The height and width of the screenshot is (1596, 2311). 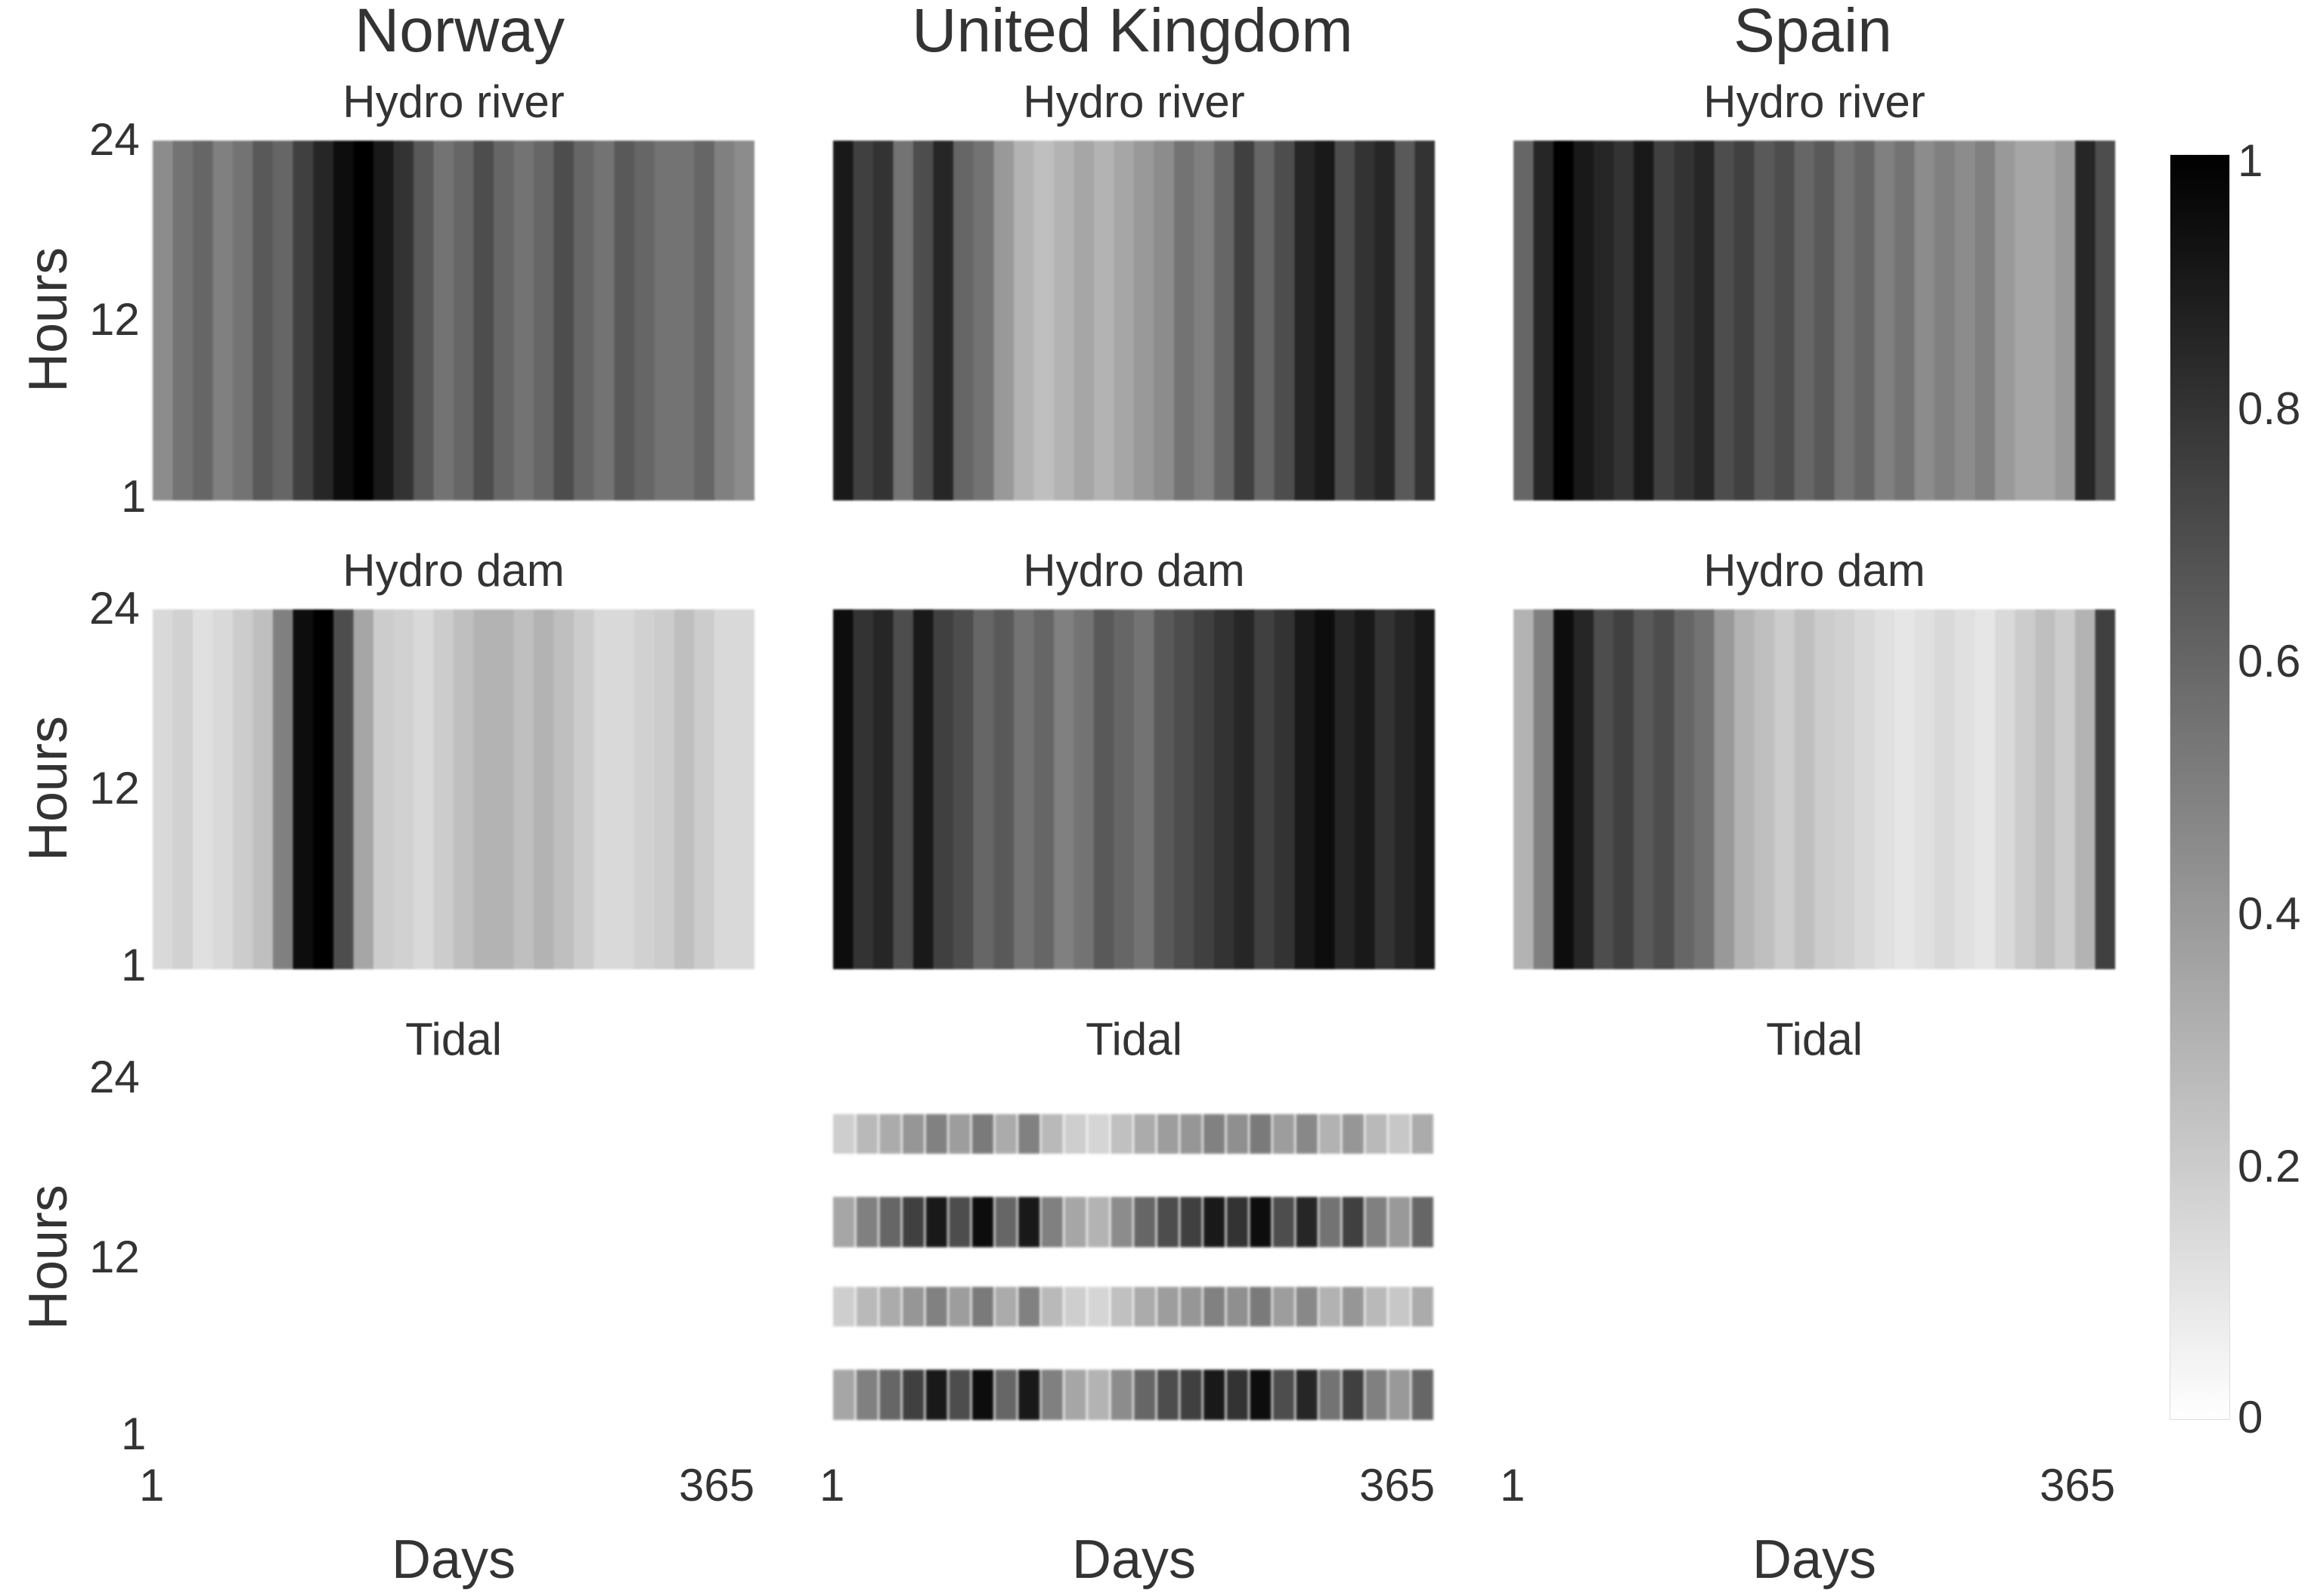 I want to click on panel-title-1-1: Hydro river, so click(x=453, y=101).